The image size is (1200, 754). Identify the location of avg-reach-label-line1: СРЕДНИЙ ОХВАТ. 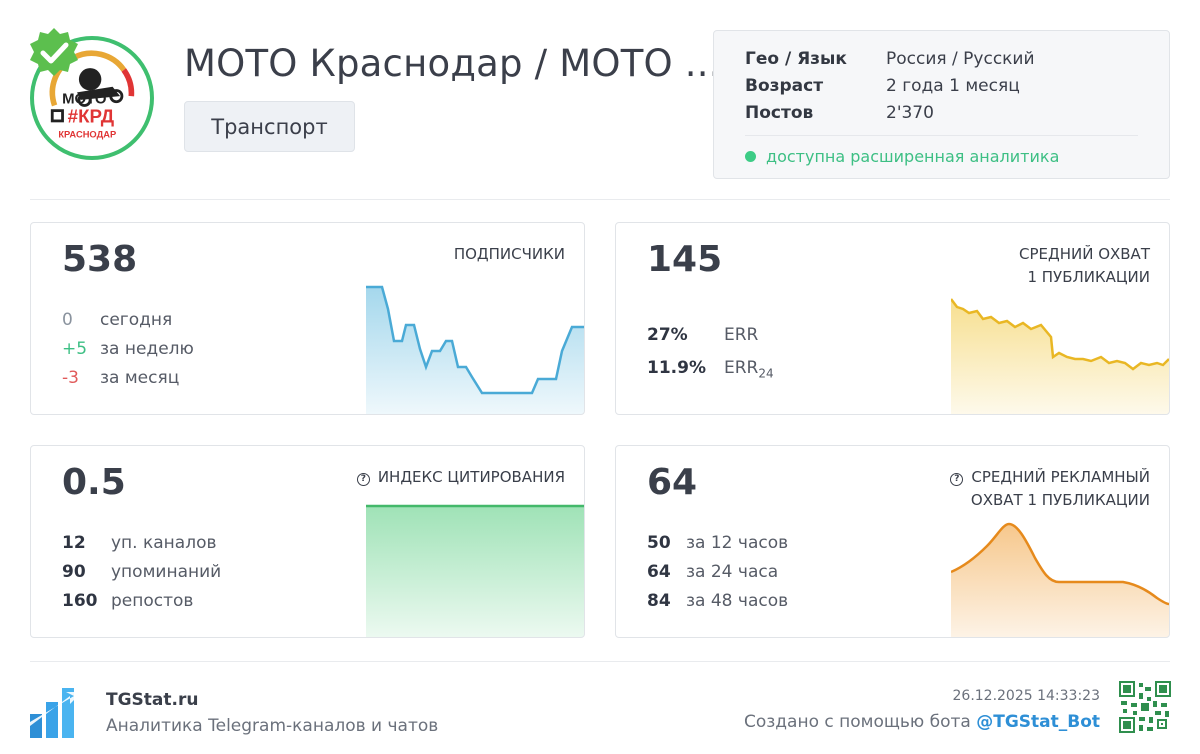
(1084, 254).